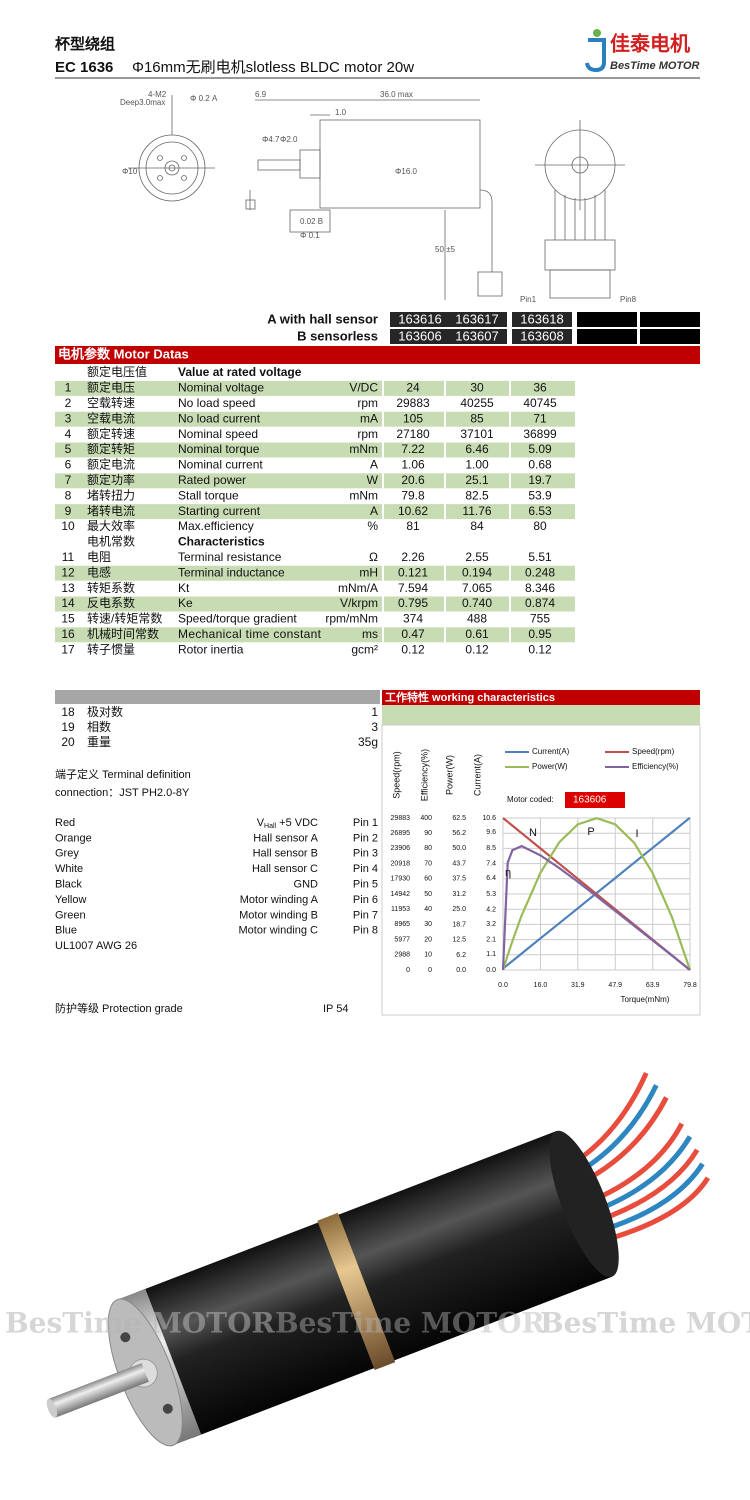 Image resolution: width=750 pixels, height=1500 pixels. What do you see at coordinates (119, 1008) in the screenshot?
I see `protection: 防护等级 Protection grade` at bounding box center [119, 1008].